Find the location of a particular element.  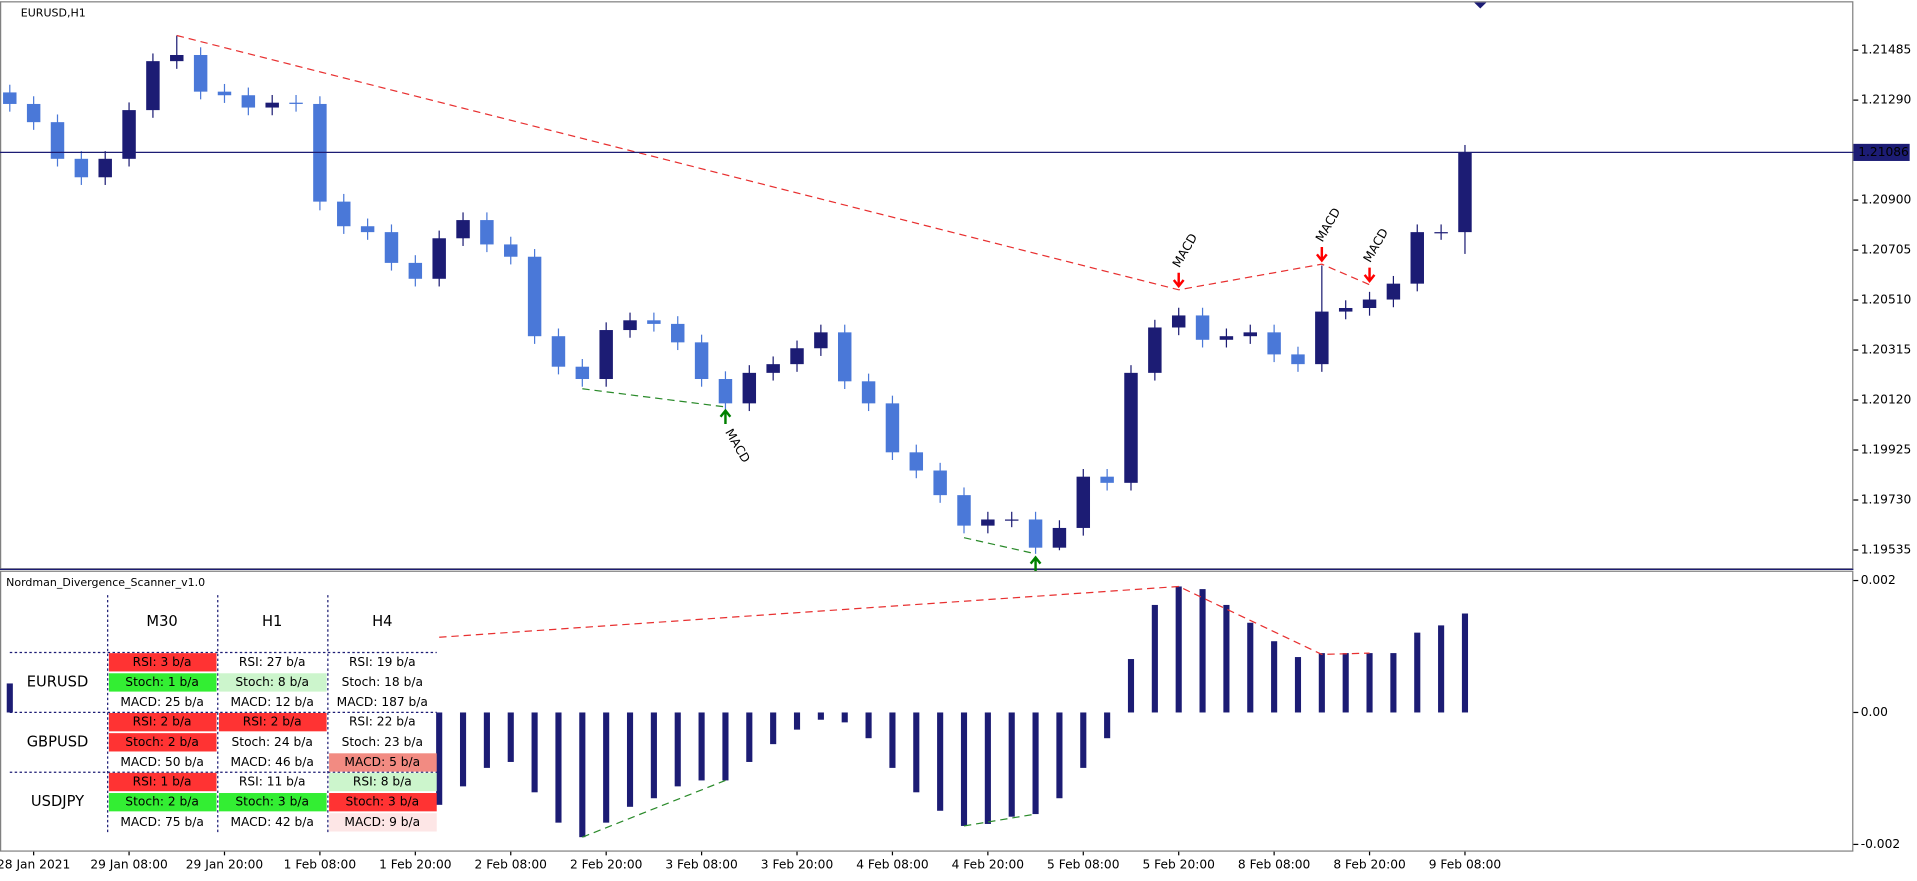

x-tick-label: 8 Feb 08:00 is located at coordinates (1274, 865).